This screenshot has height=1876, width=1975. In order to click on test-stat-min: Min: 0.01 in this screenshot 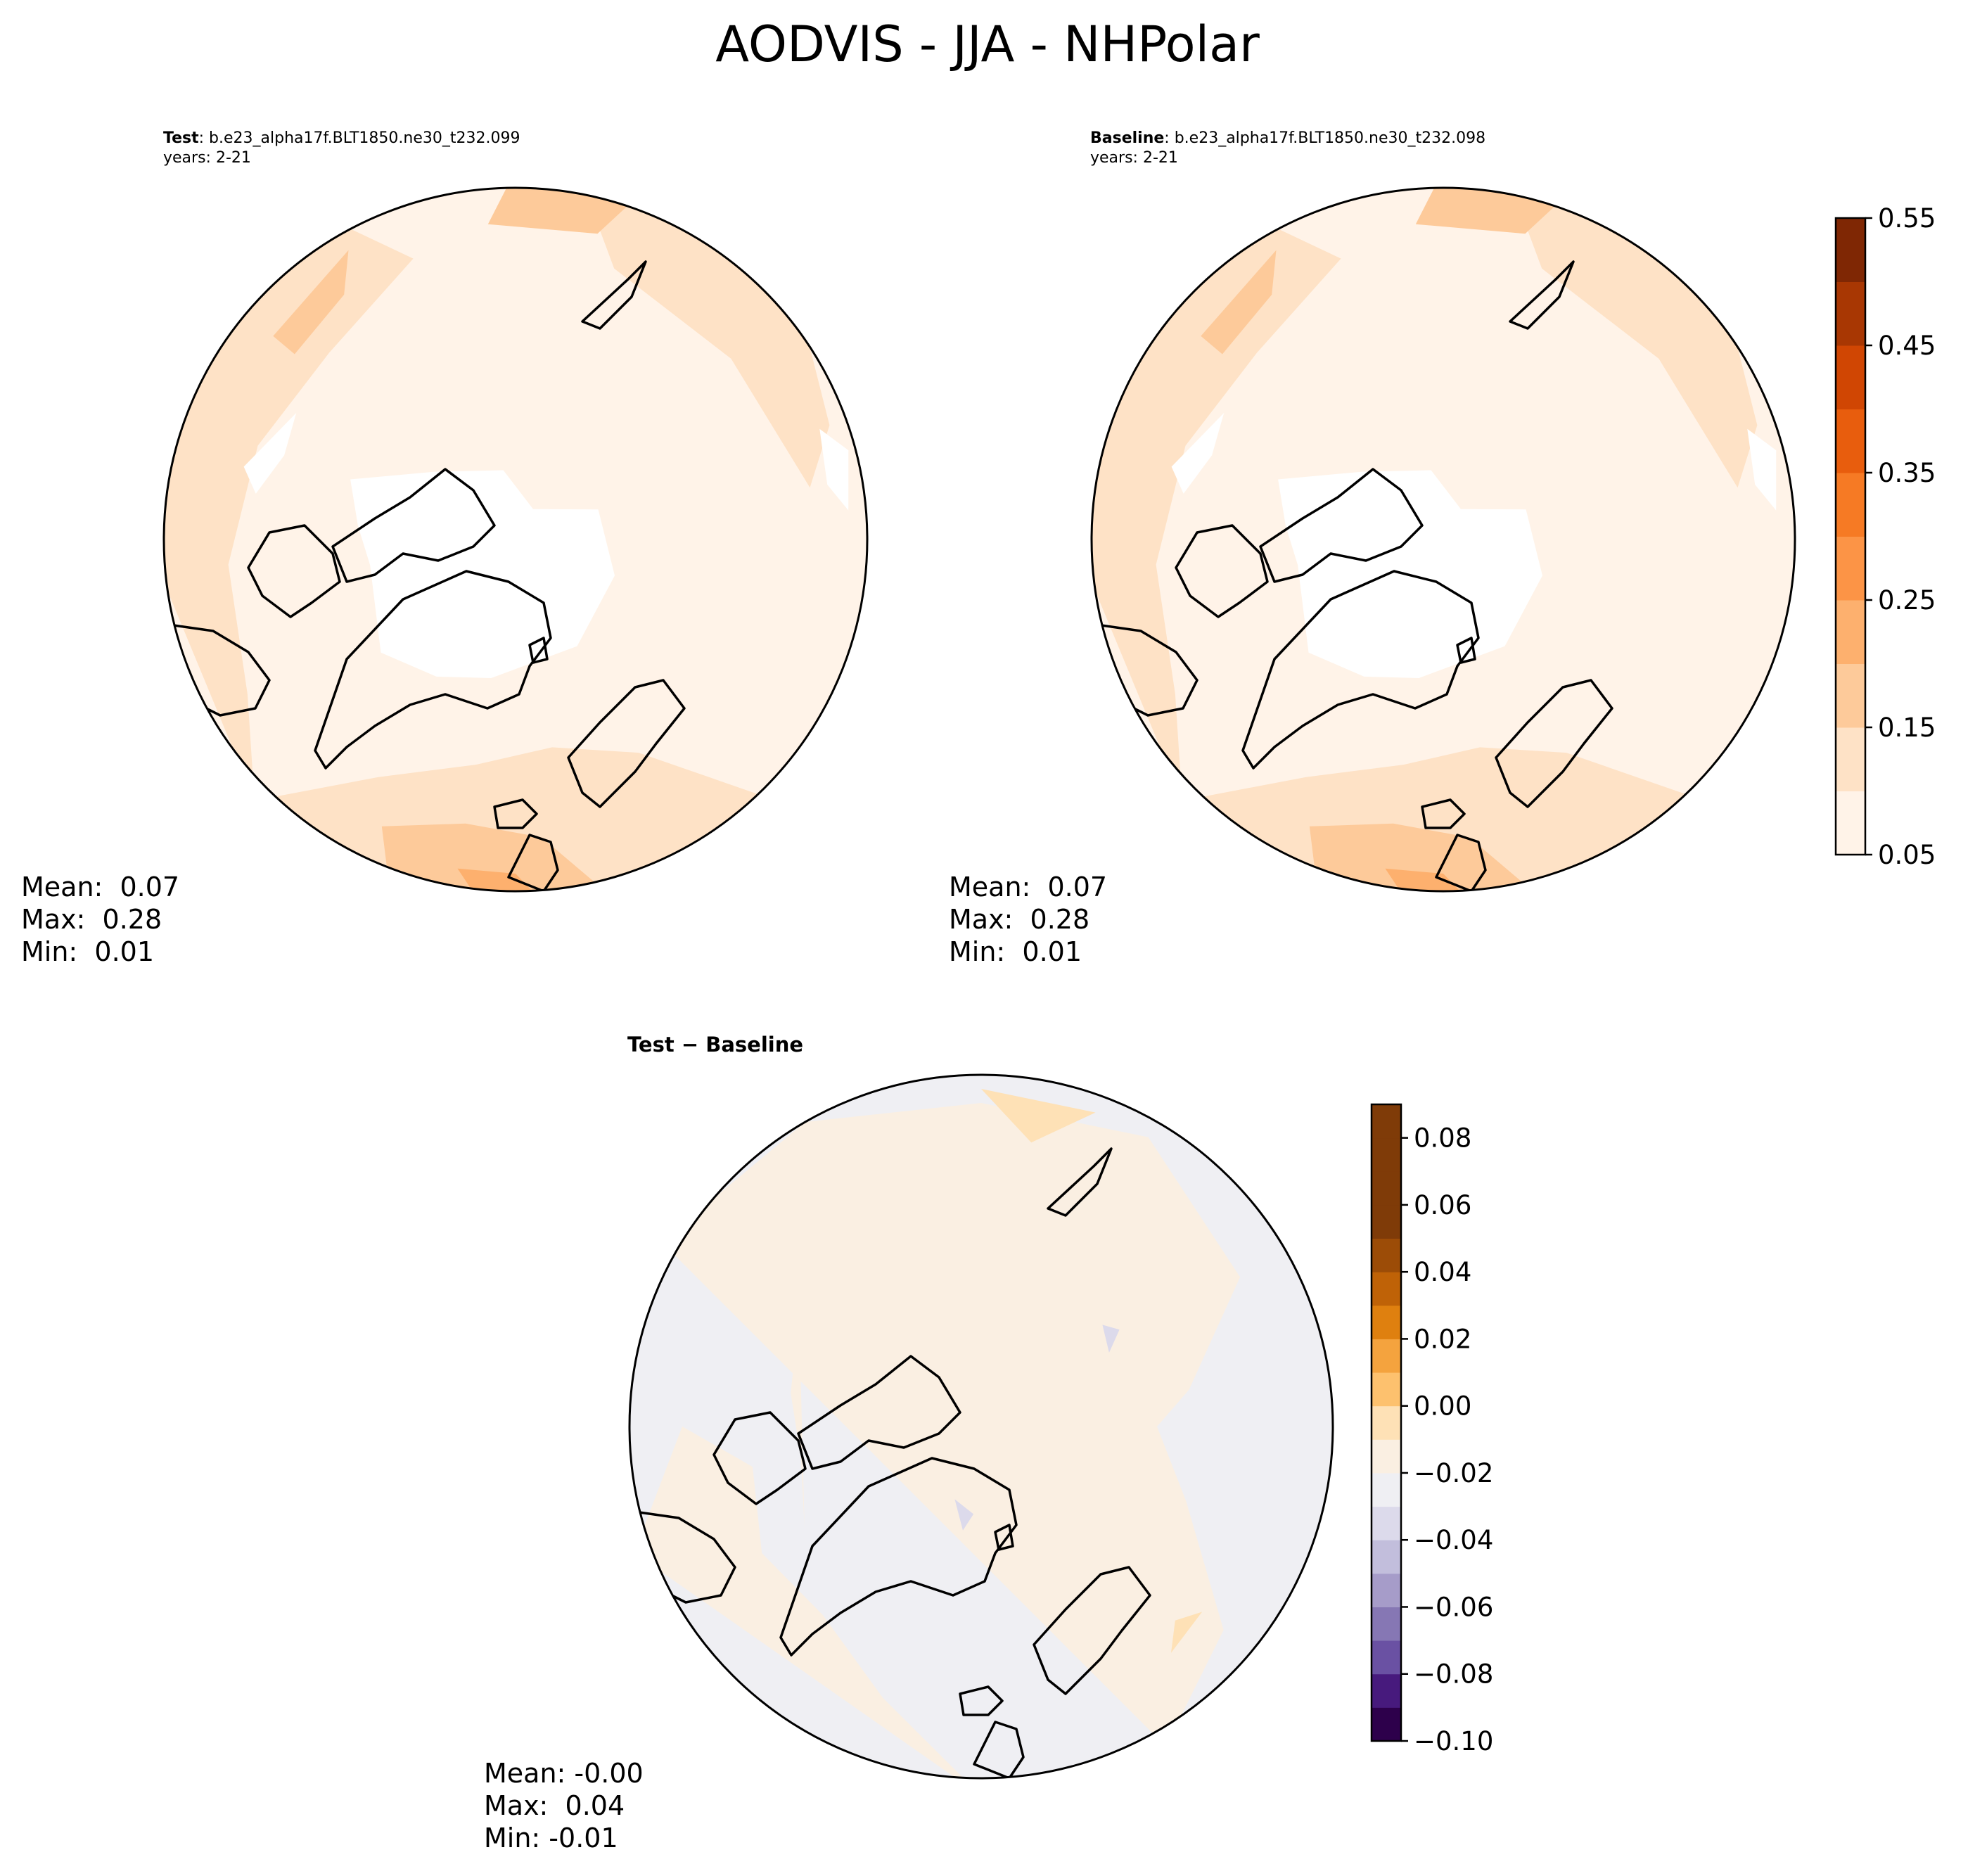, I will do `click(87, 951)`.